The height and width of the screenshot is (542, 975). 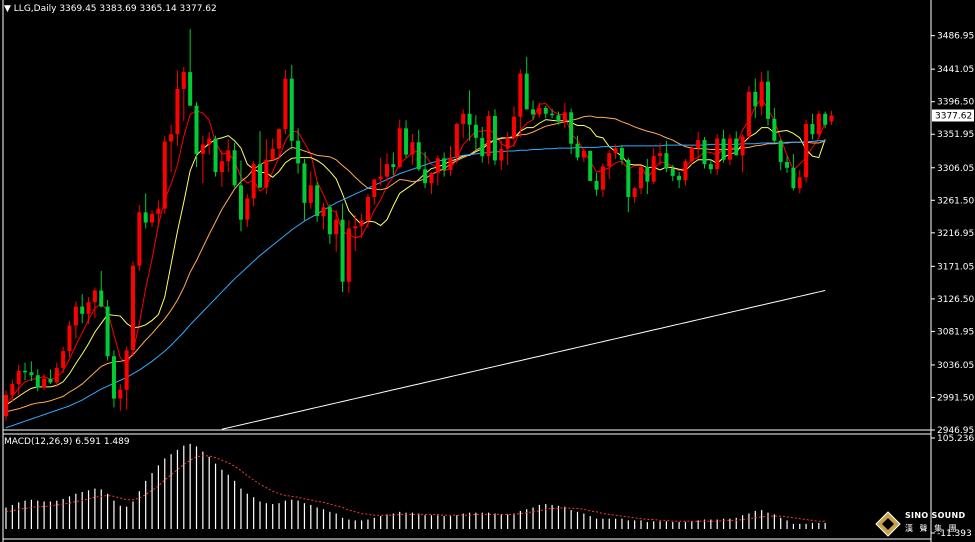 I want to click on last-price-label: 3377.62, so click(x=953, y=116).